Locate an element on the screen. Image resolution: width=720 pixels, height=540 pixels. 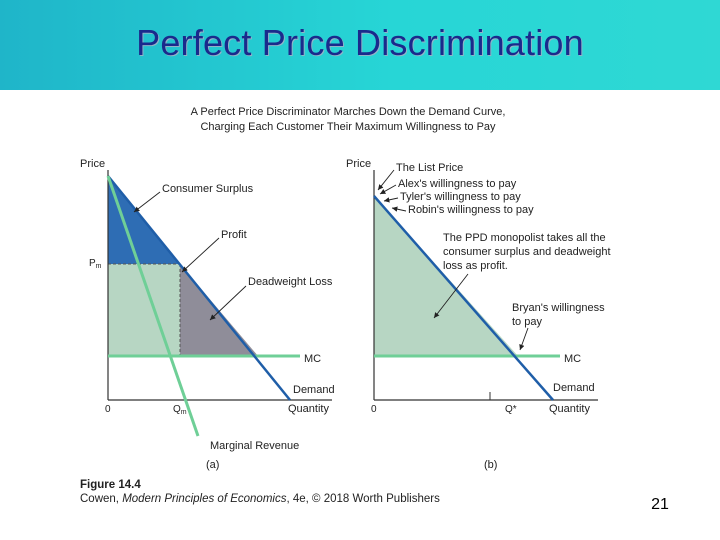
robin-label: Robin's willingness to pay is located at coordinates (471, 210).